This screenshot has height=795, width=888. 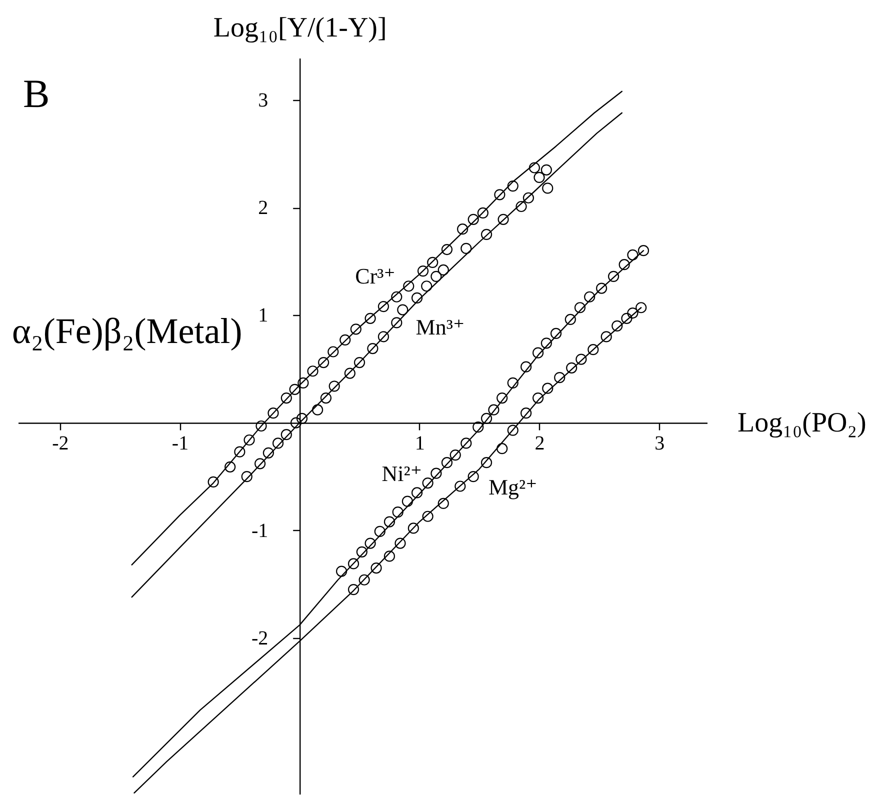 What do you see at coordinates (513, 487) in the screenshot?
I see `series-label: Mg²⁺` at bounding box center [513, 487].